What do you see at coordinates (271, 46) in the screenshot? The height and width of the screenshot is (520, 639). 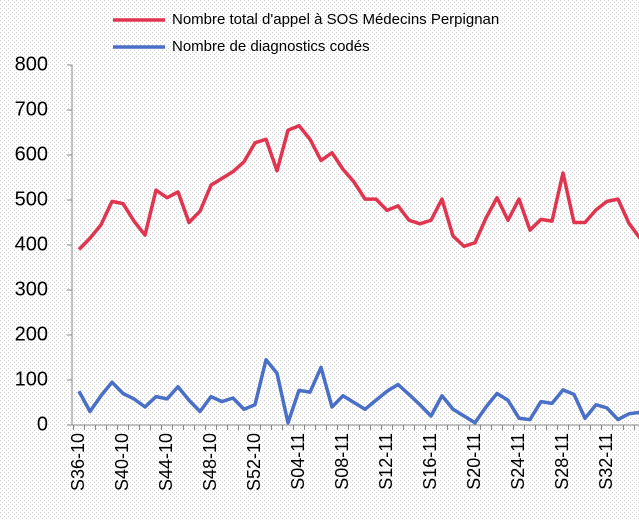 I see `legend-label: Nombre de diagnostics codés` at bounding box center [271, 46].